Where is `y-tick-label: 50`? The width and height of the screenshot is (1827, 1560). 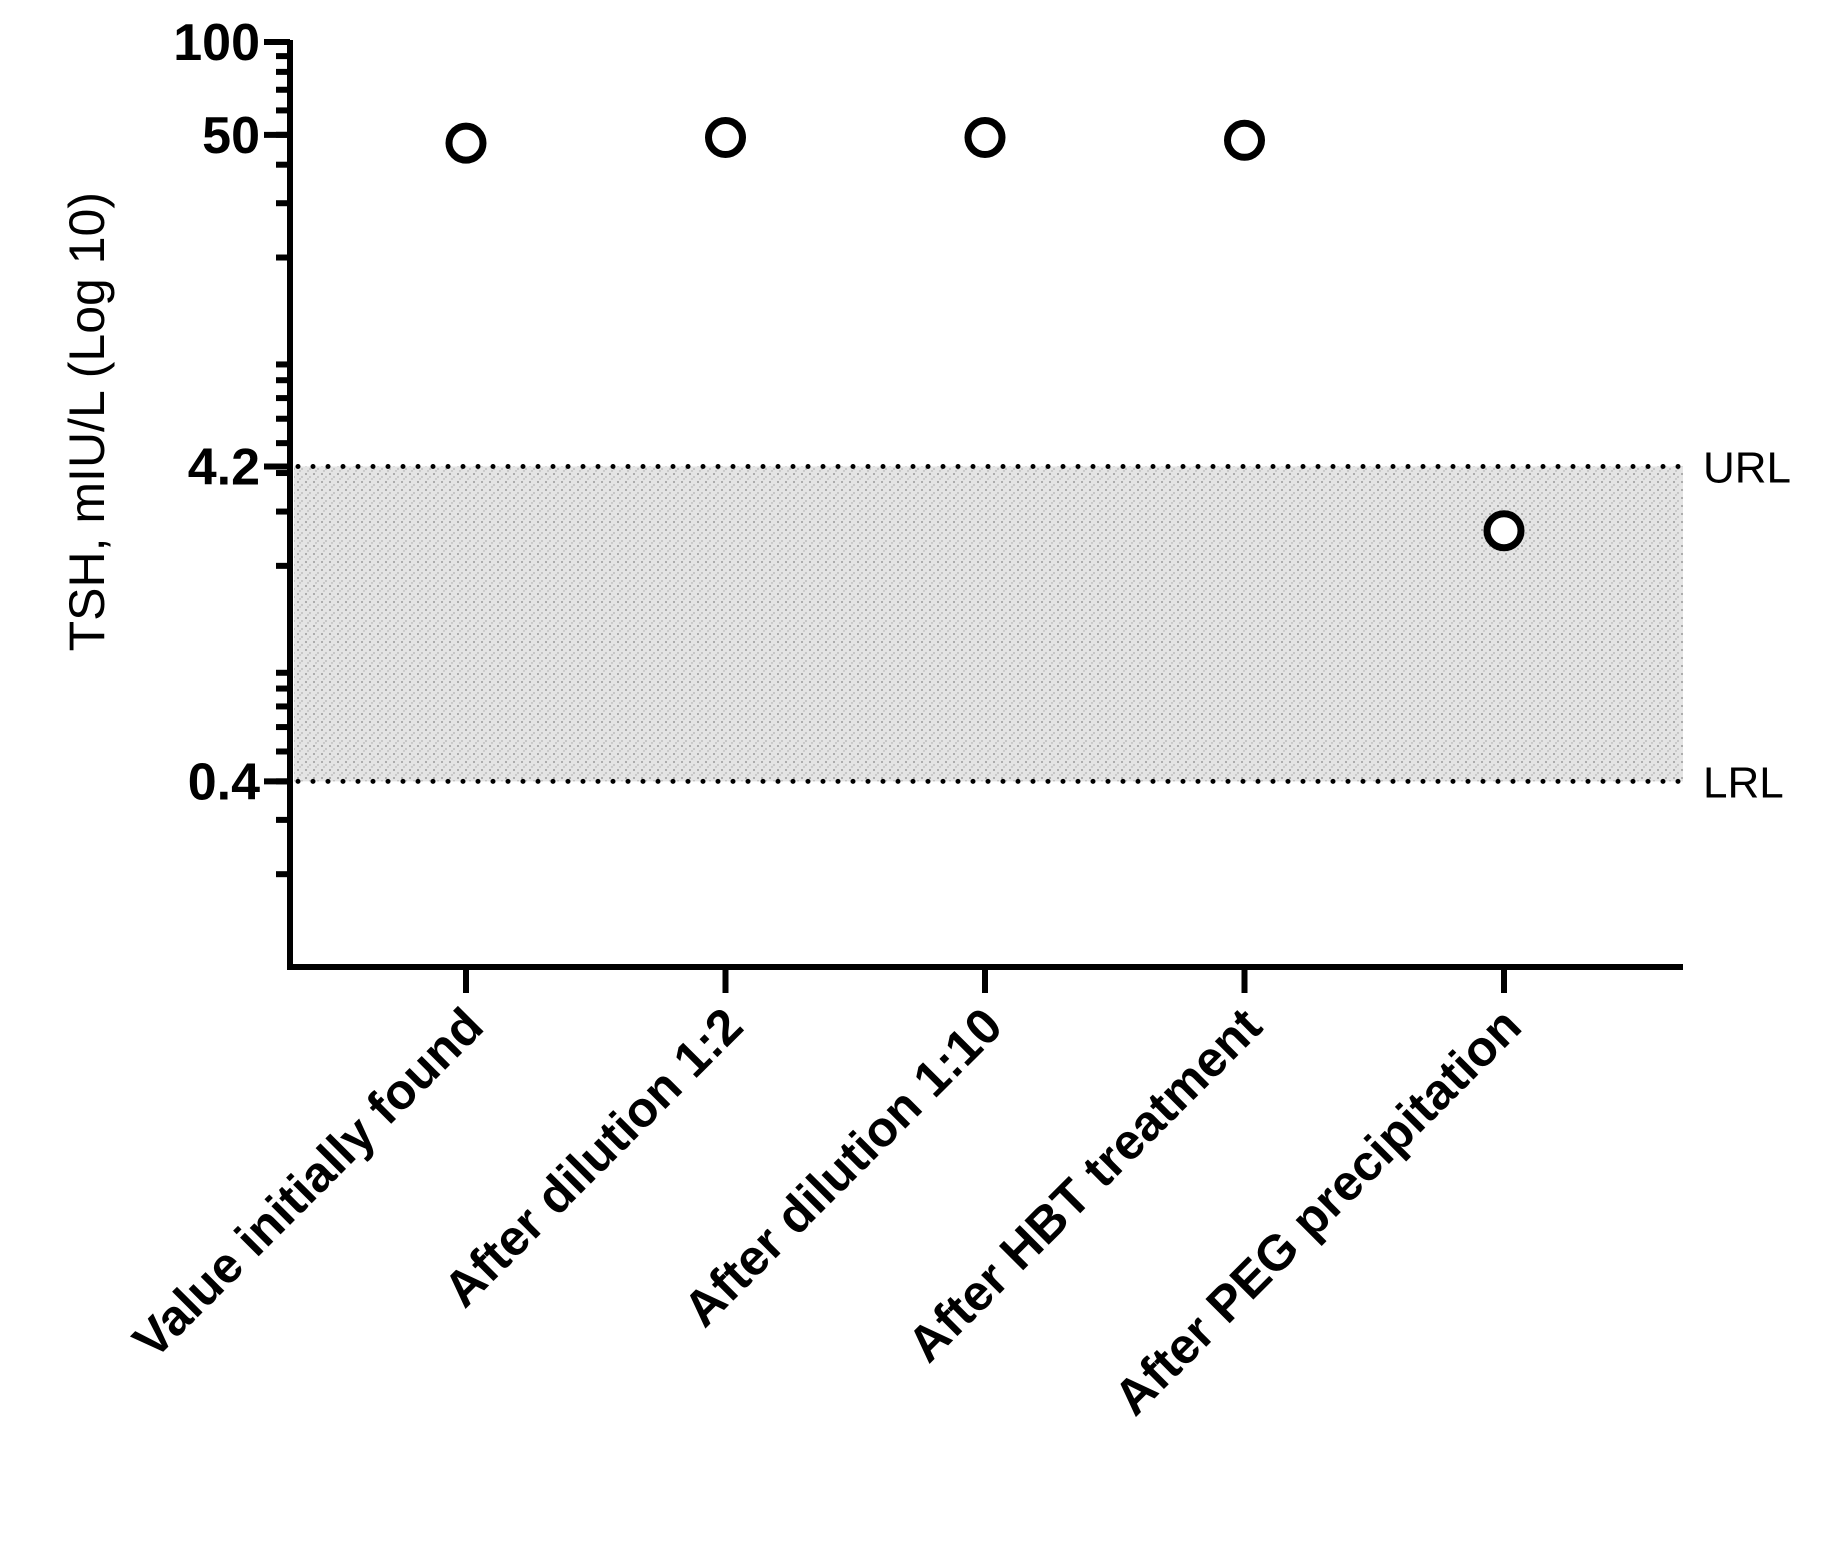
y-tick-label: 50 is located at coordinates (231, 136).